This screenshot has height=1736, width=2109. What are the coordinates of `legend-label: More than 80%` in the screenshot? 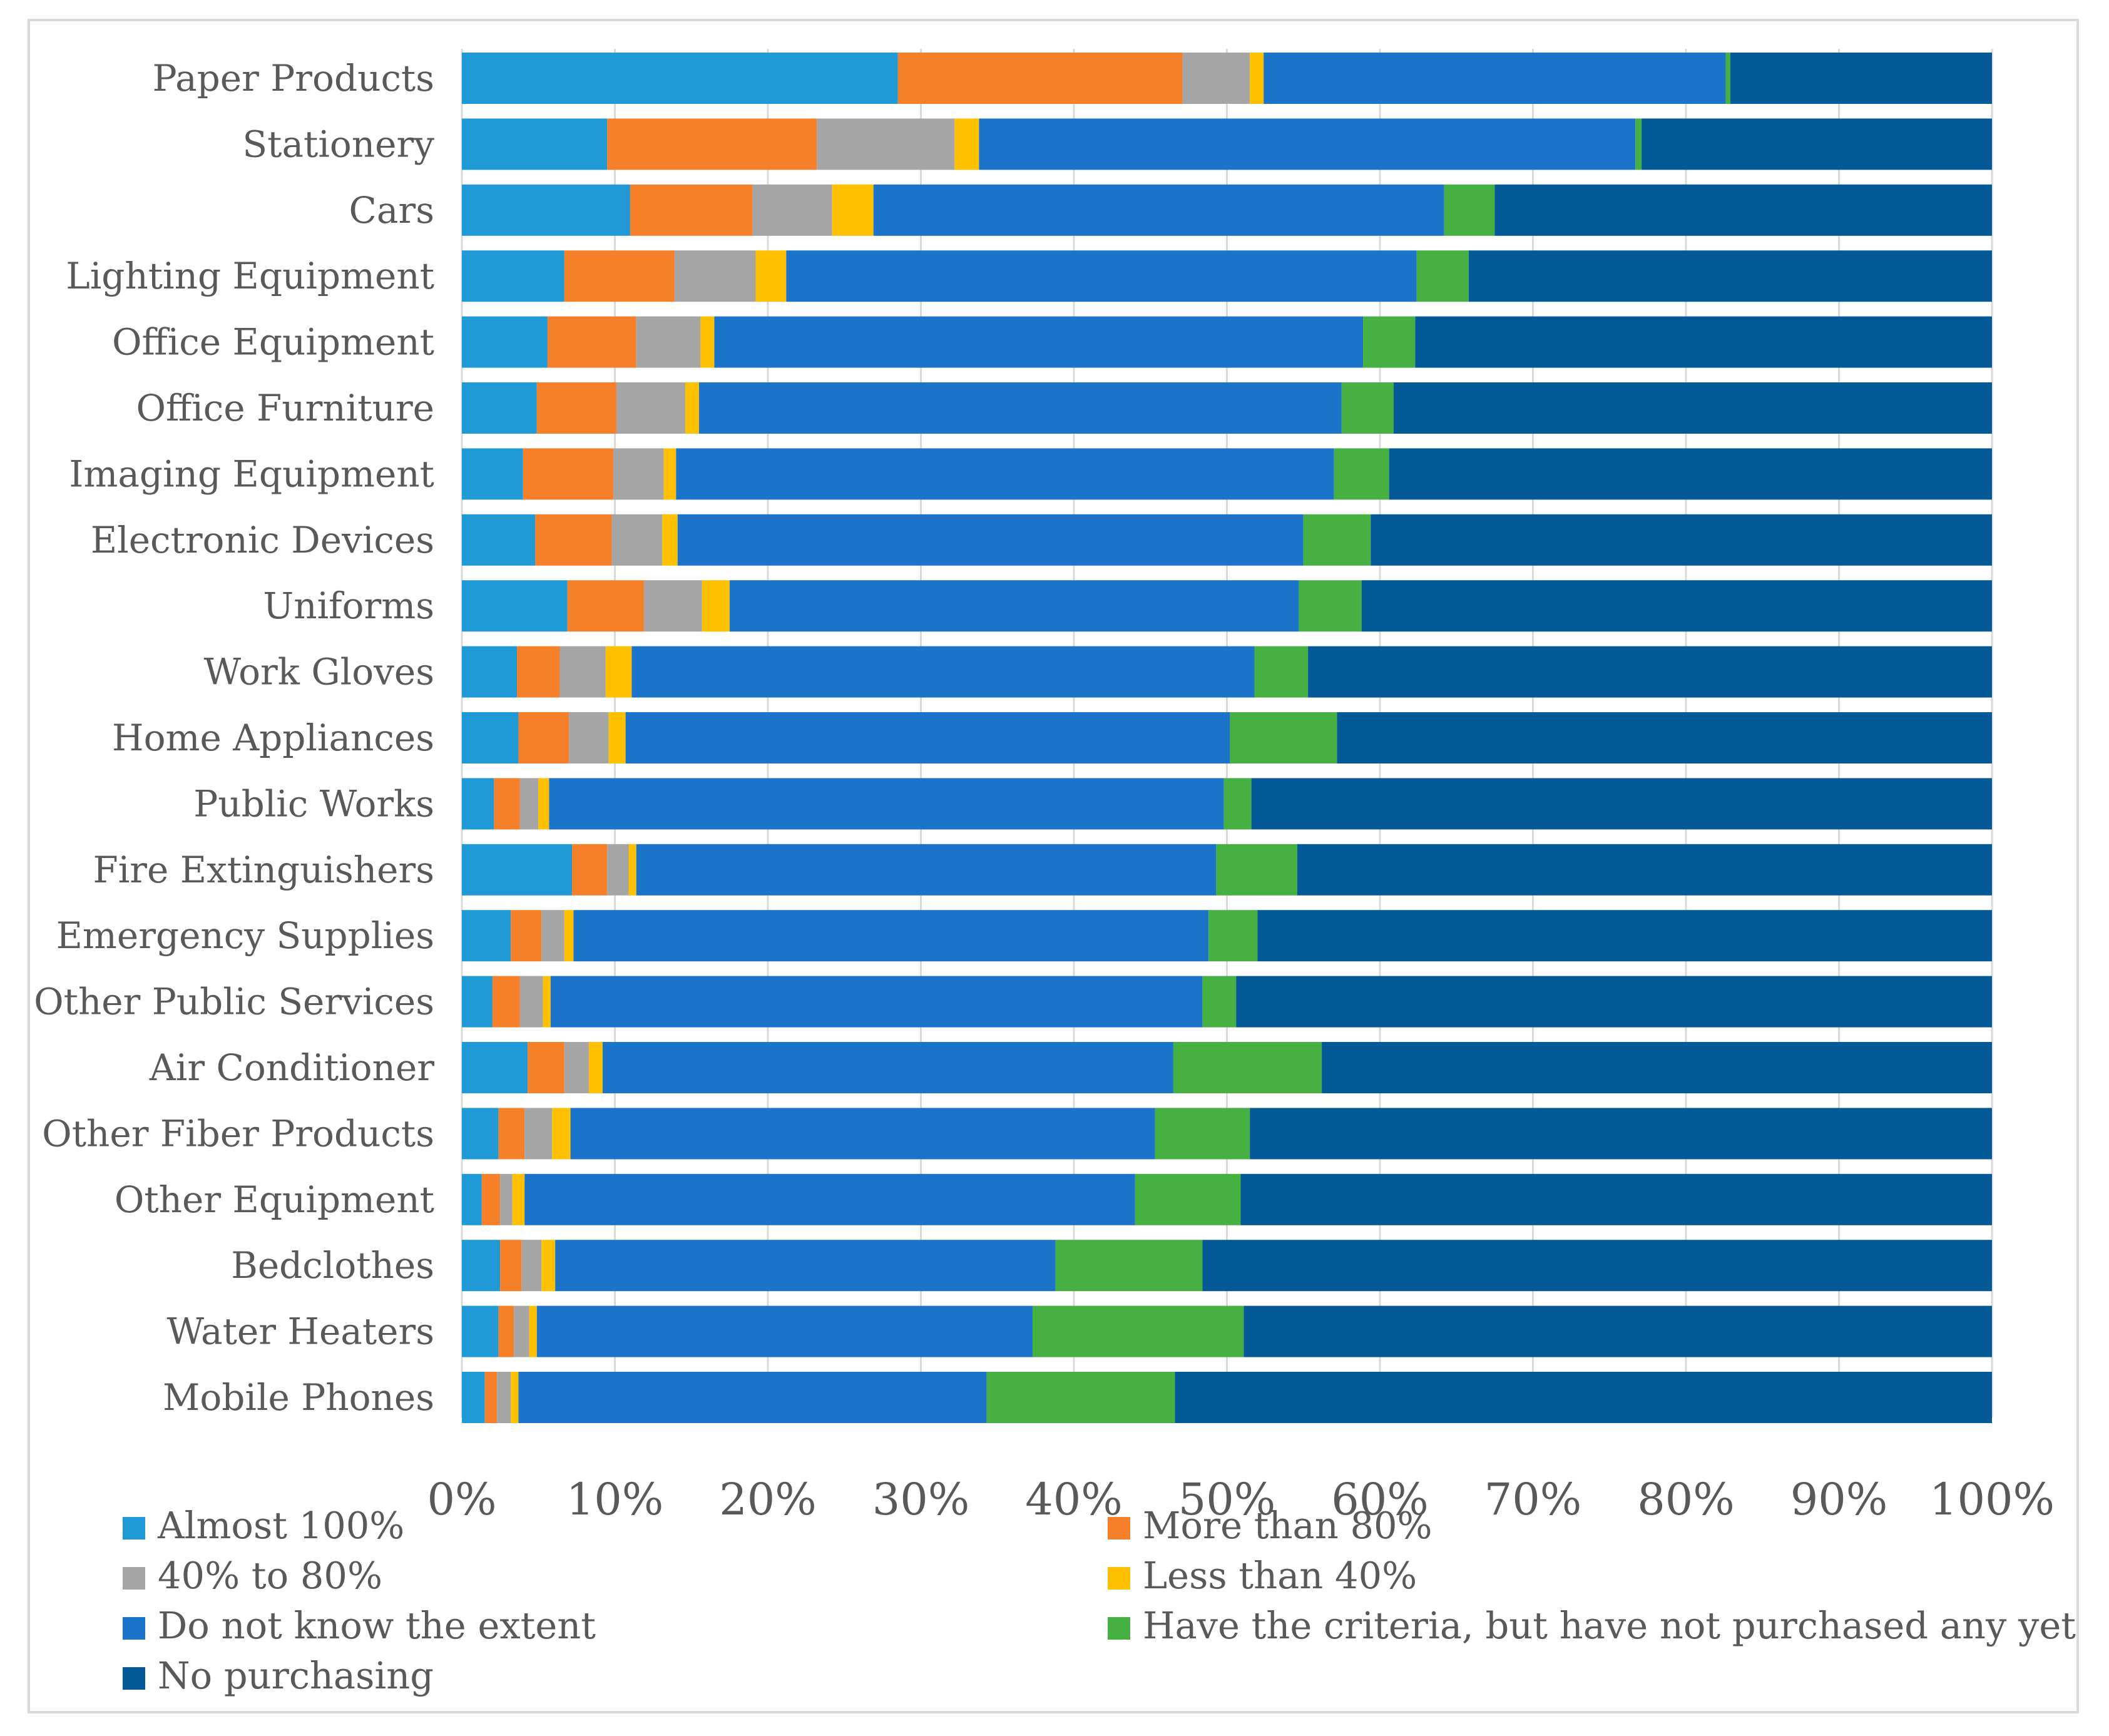 It's located at (1287, 1525).